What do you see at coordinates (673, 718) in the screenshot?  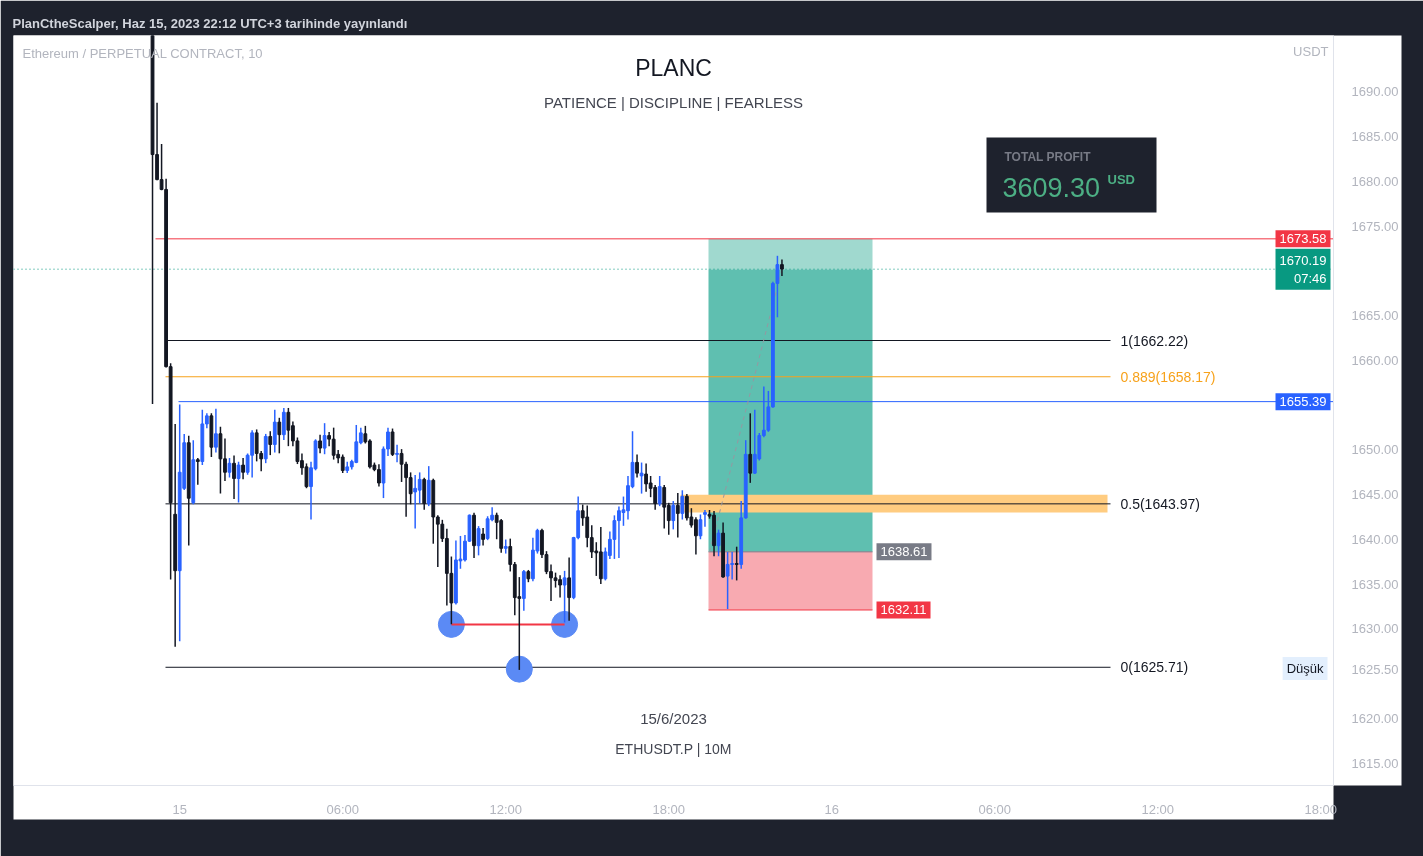 I see `annotation: 15/6/2023` at bounding box center [673, 718].